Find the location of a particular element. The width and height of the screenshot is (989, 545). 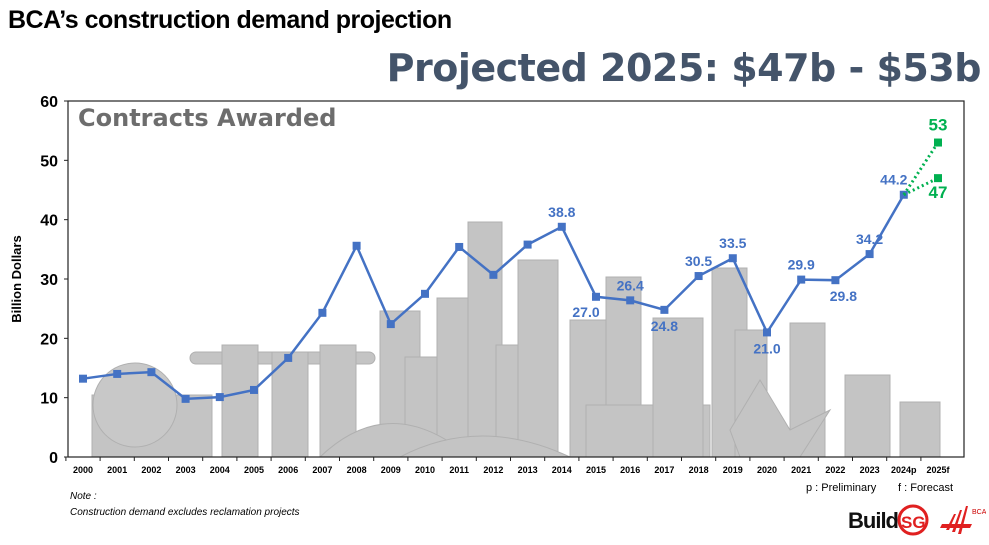

forecast-high-line is located at coordinates (921, 168).